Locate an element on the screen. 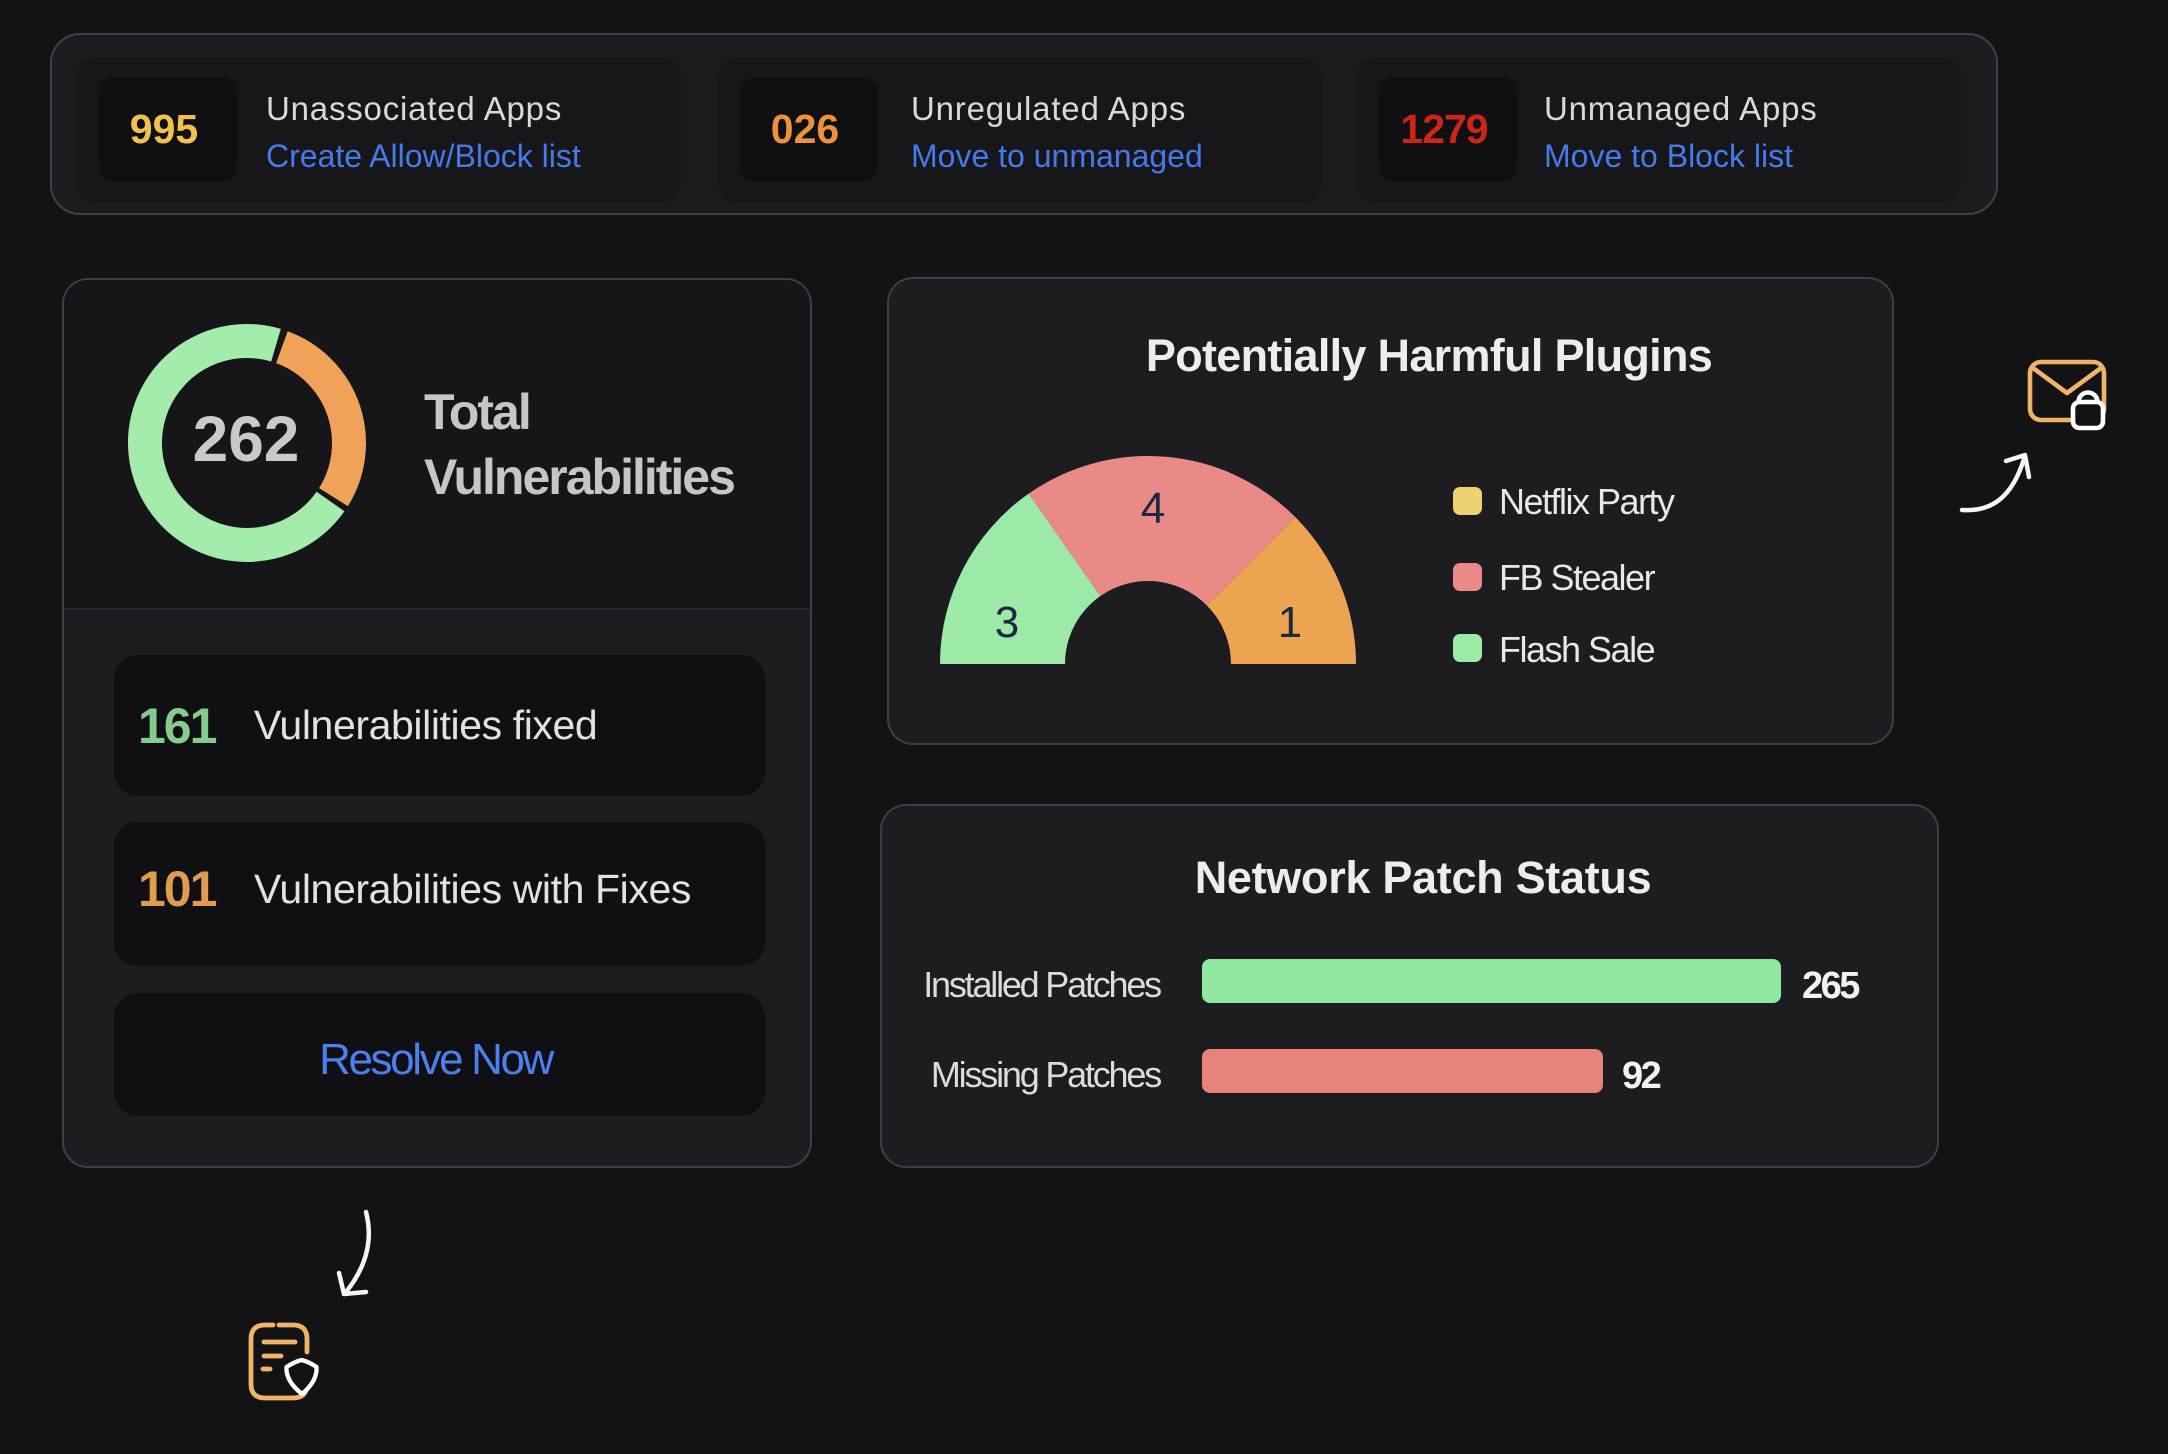  svg-text: 3 is located at coordinates (1007, 622).